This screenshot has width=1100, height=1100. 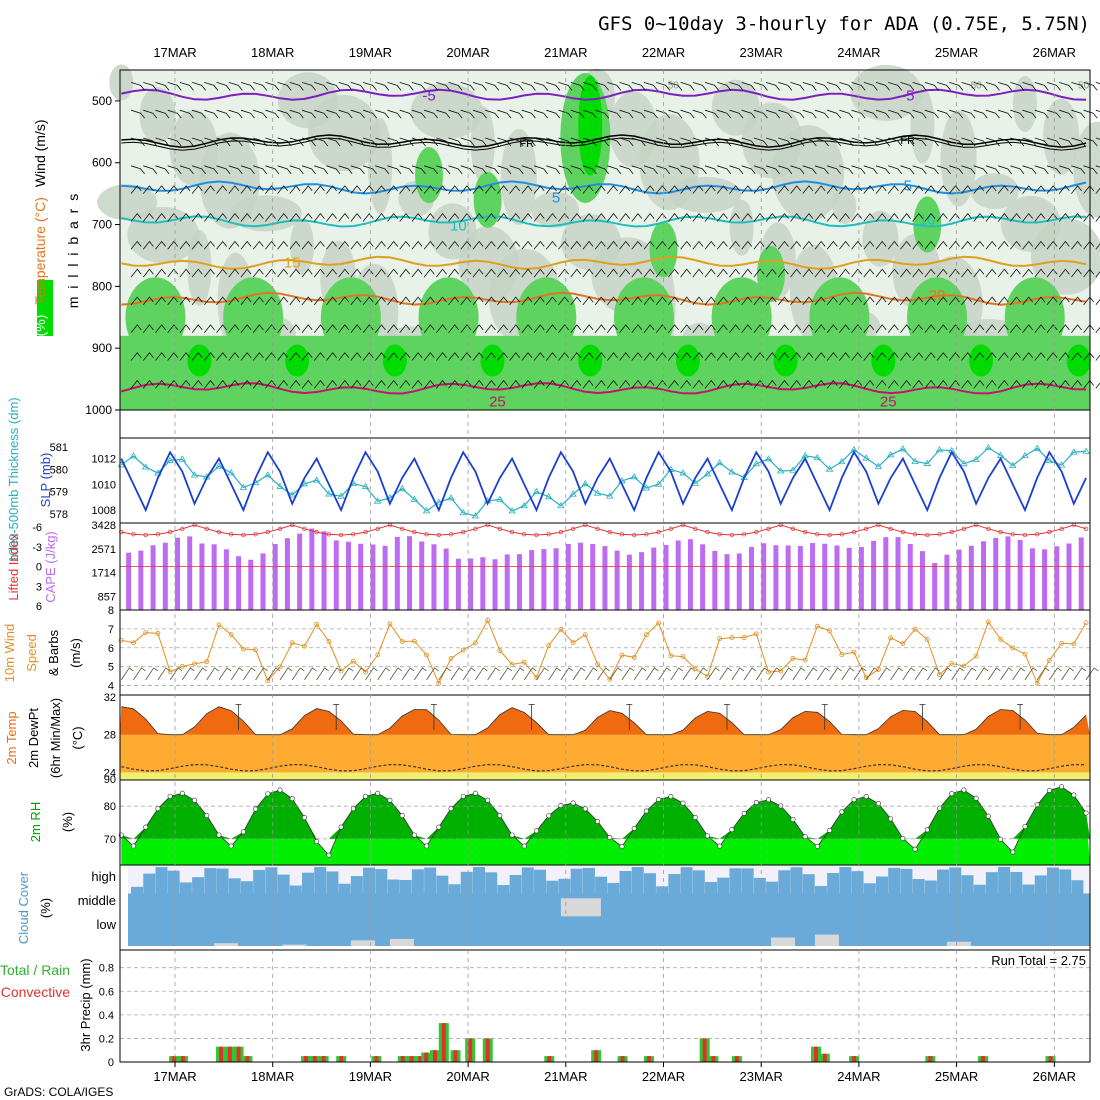 What do you see at coordinates (97, 900) in the screenshot?
I see `cloud-level-label: middle` at bounding box center [97, 900].